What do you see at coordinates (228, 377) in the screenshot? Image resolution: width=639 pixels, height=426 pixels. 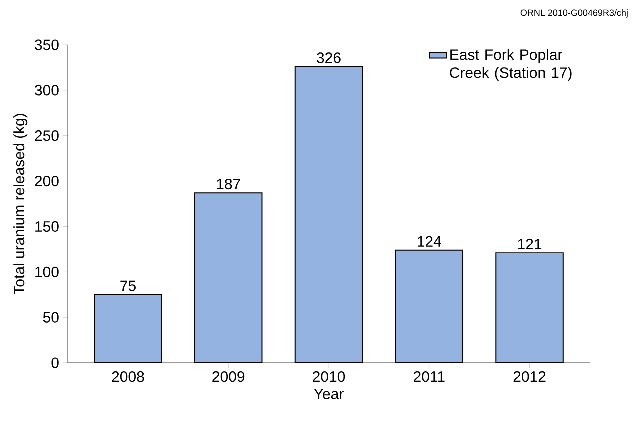 I see `x-tick-label: 2009` at bounding box center [228, 377].